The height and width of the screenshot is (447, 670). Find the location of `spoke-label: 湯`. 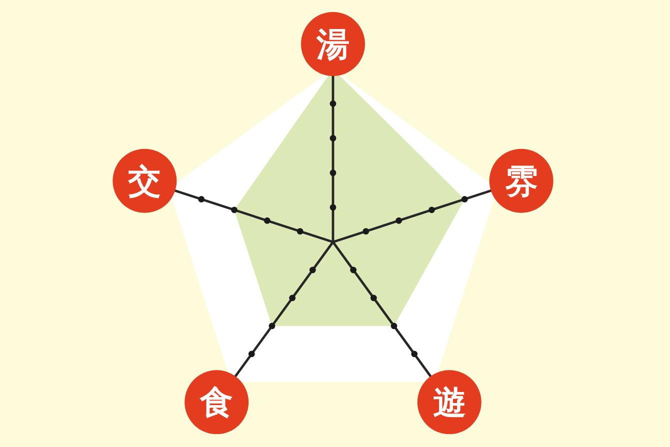

spoke-label: 湯 is located at coordinates (333, 44).